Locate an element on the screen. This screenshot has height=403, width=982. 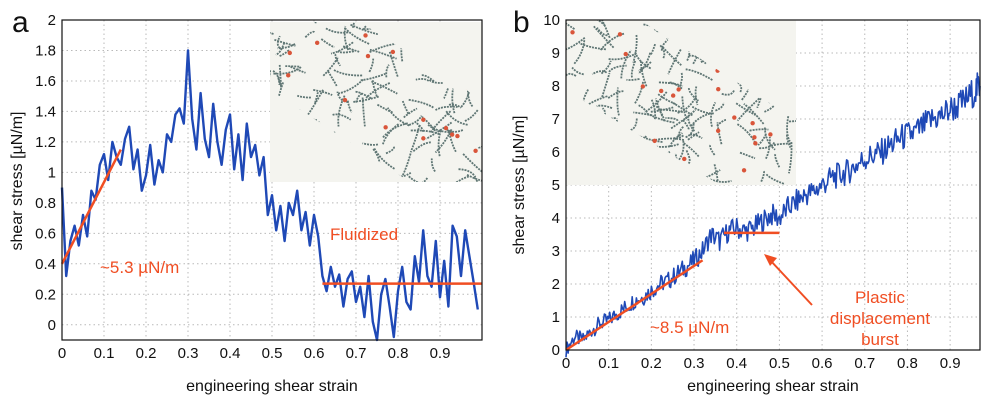
annotation-displacement: displacement is located at coordinates (880, 318).